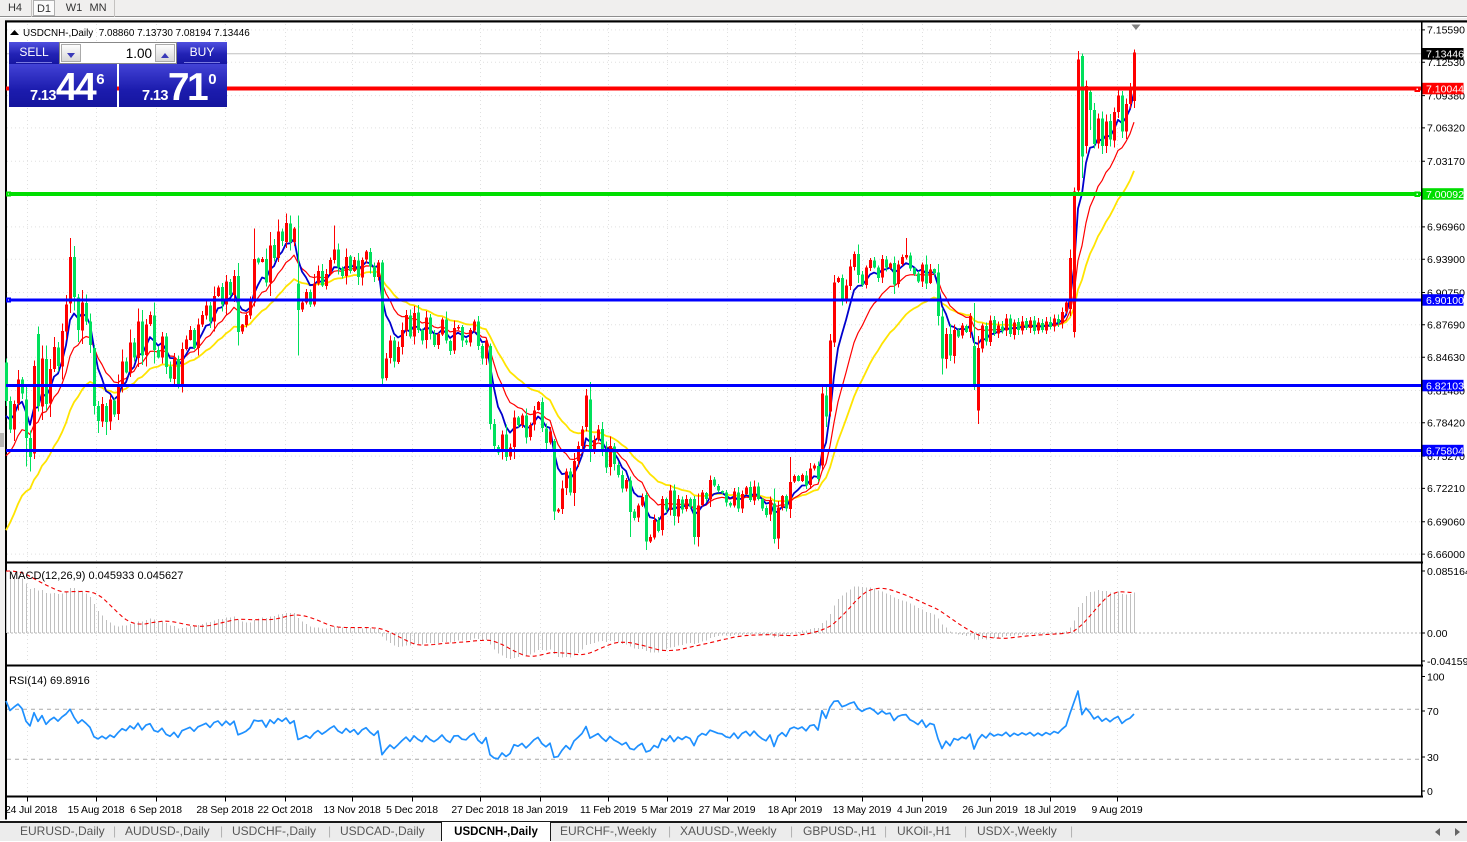 This screenshot has width=1467, height=842. Describe the element at coordinates (480, 810) in the screenshot. I see `svg-text: 27 Dec 2018` at that location.